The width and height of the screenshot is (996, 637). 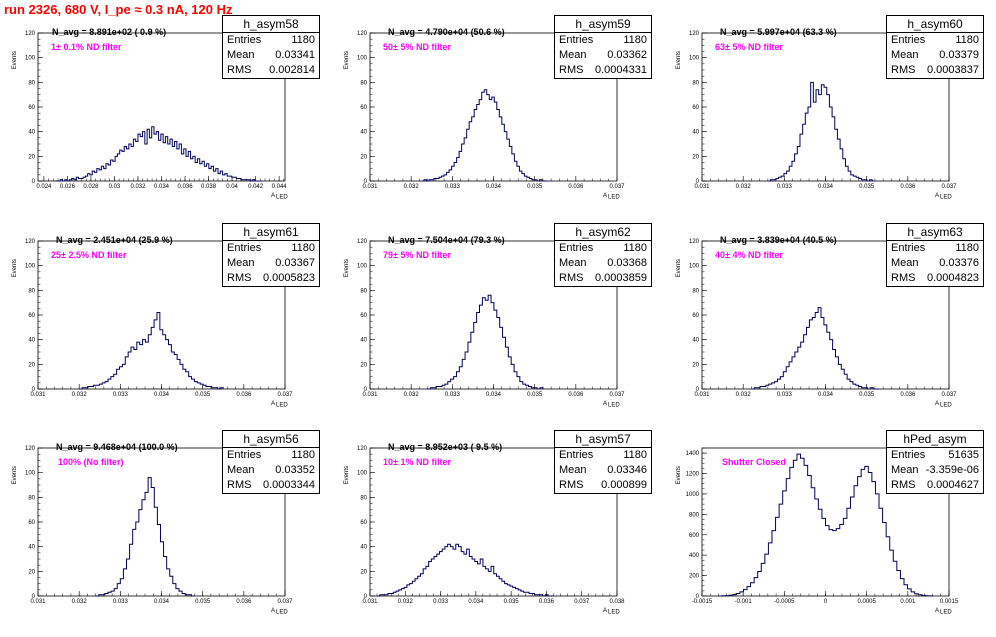 I want to click on y-tick-label: 1200, so click(x=693, y=475).